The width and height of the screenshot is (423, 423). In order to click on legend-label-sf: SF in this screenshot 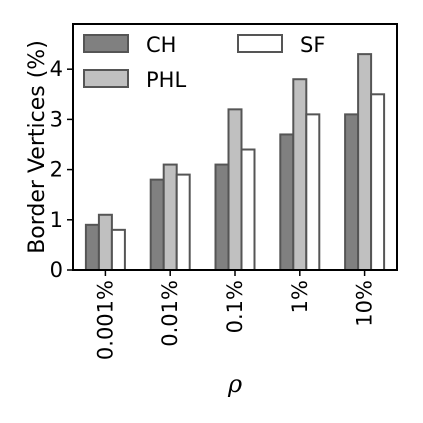, I will do `click(312, 45)`.